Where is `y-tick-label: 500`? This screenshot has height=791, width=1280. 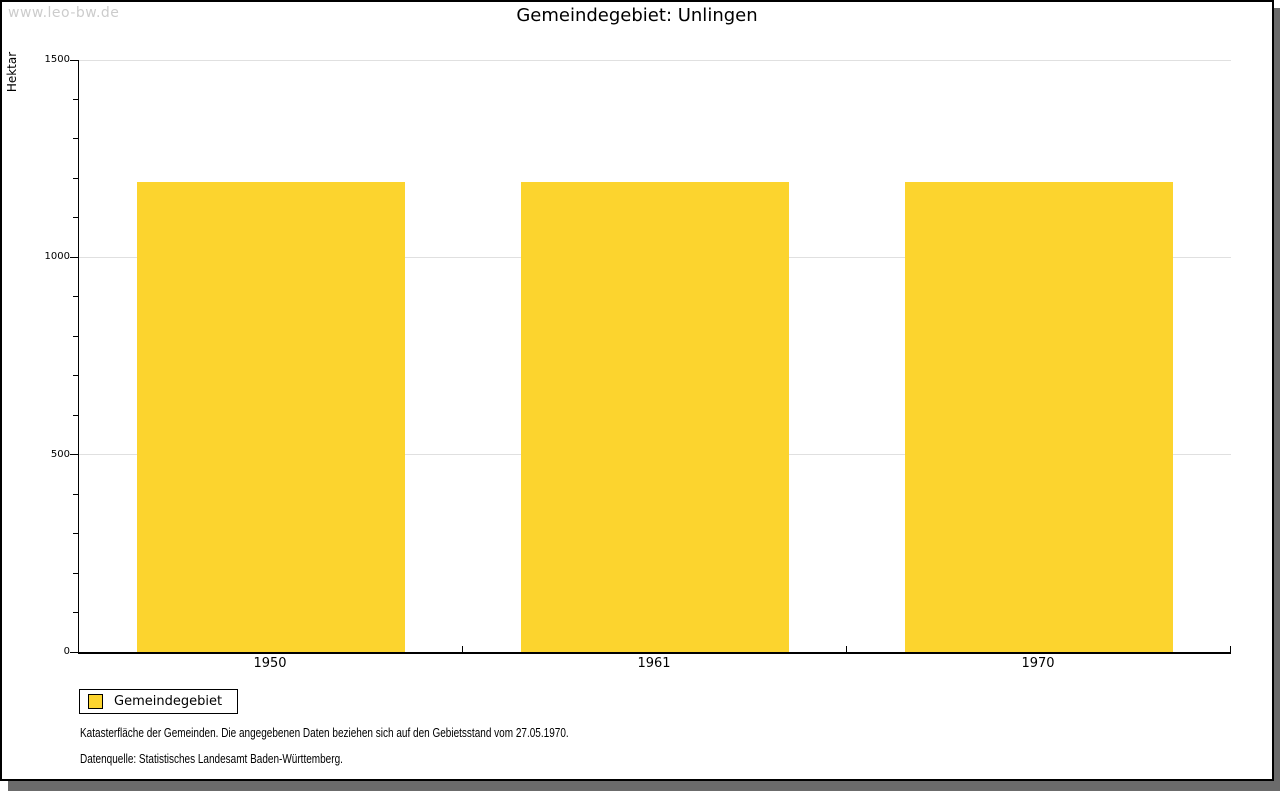 y-tick-label: 500 is located at coordinates (60, 454).